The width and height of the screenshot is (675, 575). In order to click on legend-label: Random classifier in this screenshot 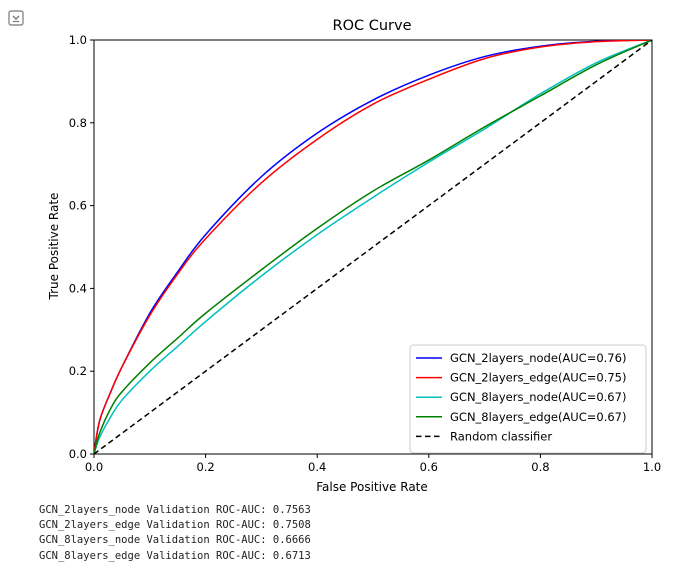, I will do `click(501, 436)`.